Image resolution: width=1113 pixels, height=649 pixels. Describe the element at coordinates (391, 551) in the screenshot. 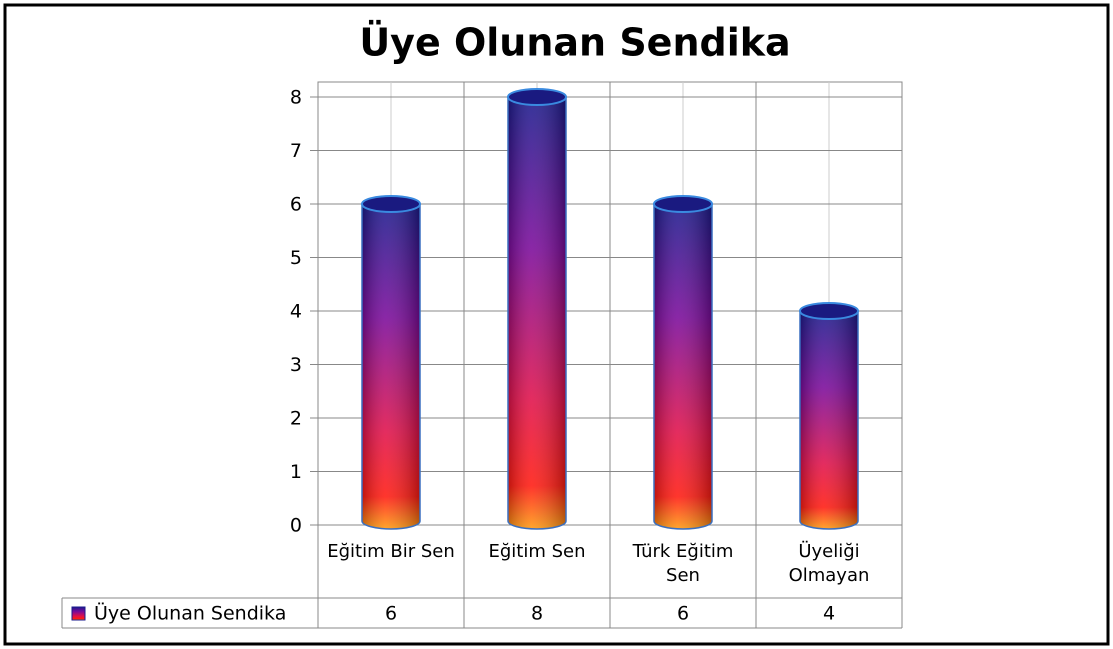

I see `x-tick-label: Eğitim Bir Sen` at that location.